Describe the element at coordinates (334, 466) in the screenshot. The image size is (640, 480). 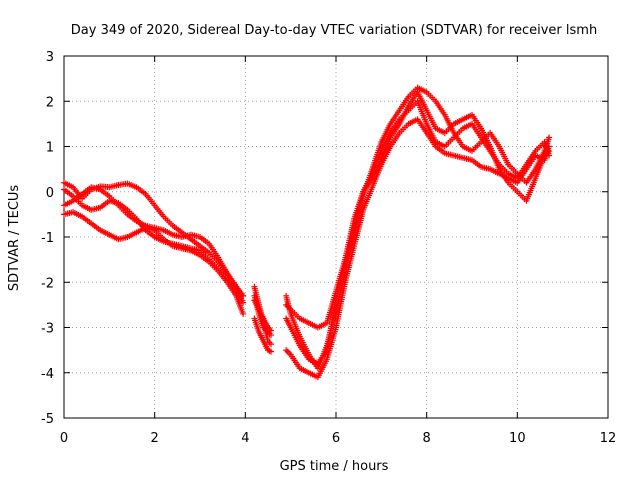
I see `x-axis-label: GPS time / hours` at that location.